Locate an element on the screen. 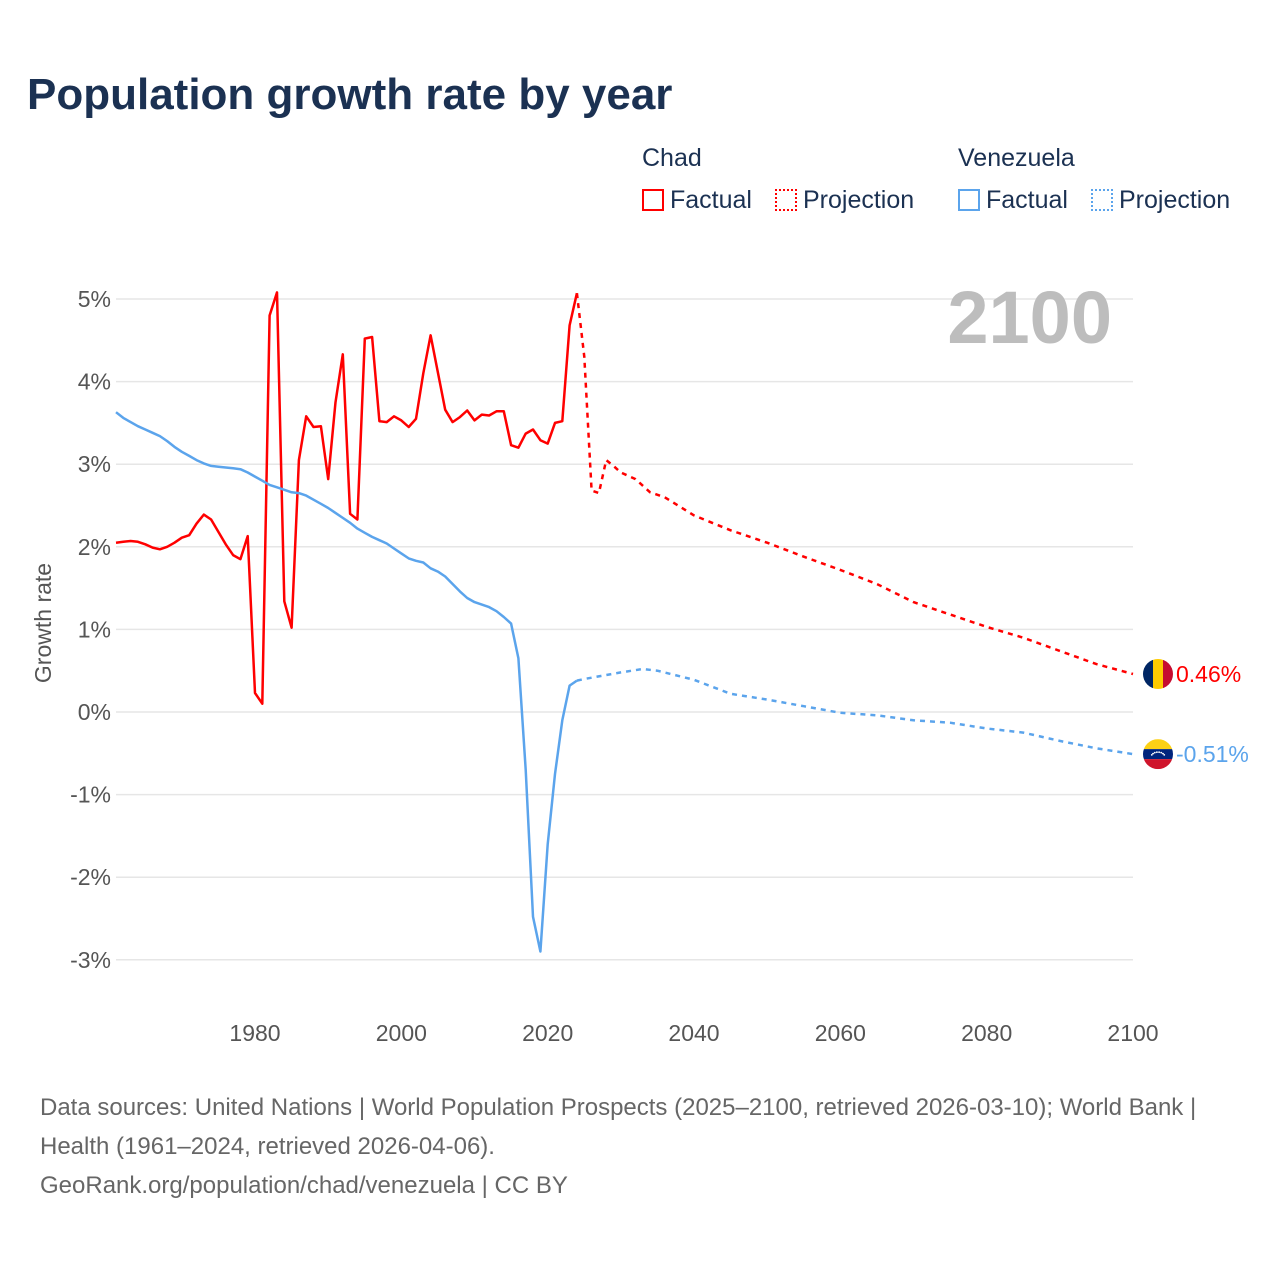 The image size is (1280, 1280). x-tick-label: 2060 is located at coordinates (840, 1033).